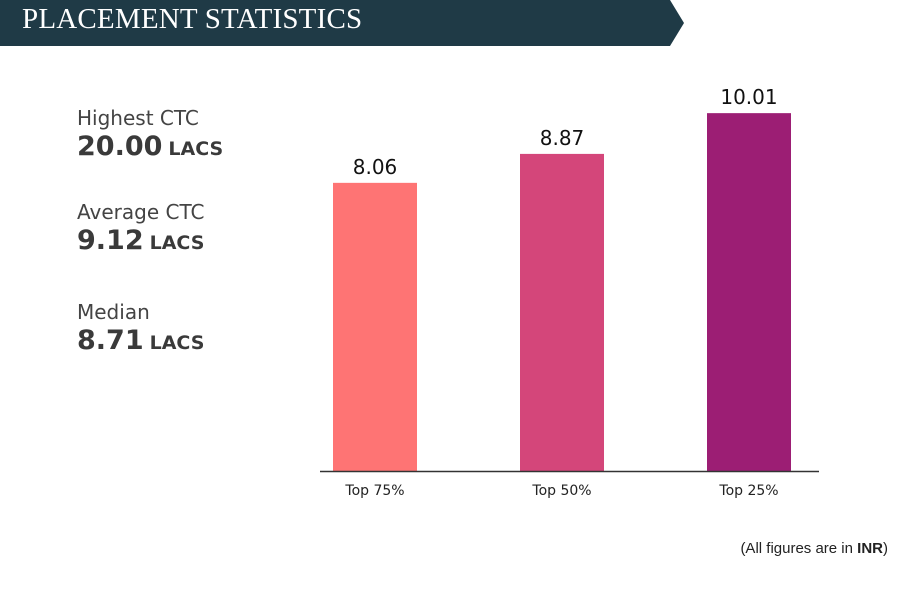 The height and width of the screenshot is (600, 900). I want to click on bar-data-label: 8.06, so click(375, 167).